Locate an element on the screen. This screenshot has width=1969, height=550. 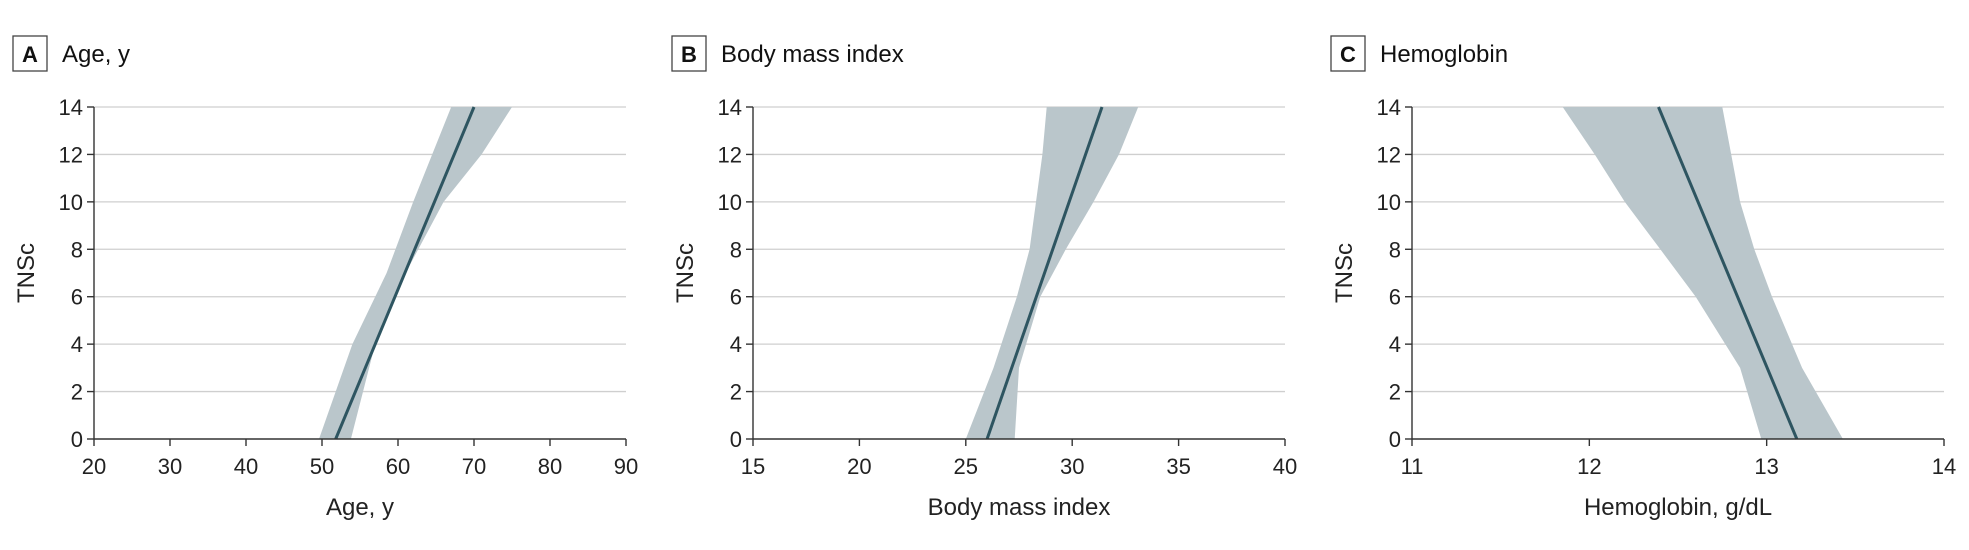
panel-title: Age, y is located at coordinates (96, 54).